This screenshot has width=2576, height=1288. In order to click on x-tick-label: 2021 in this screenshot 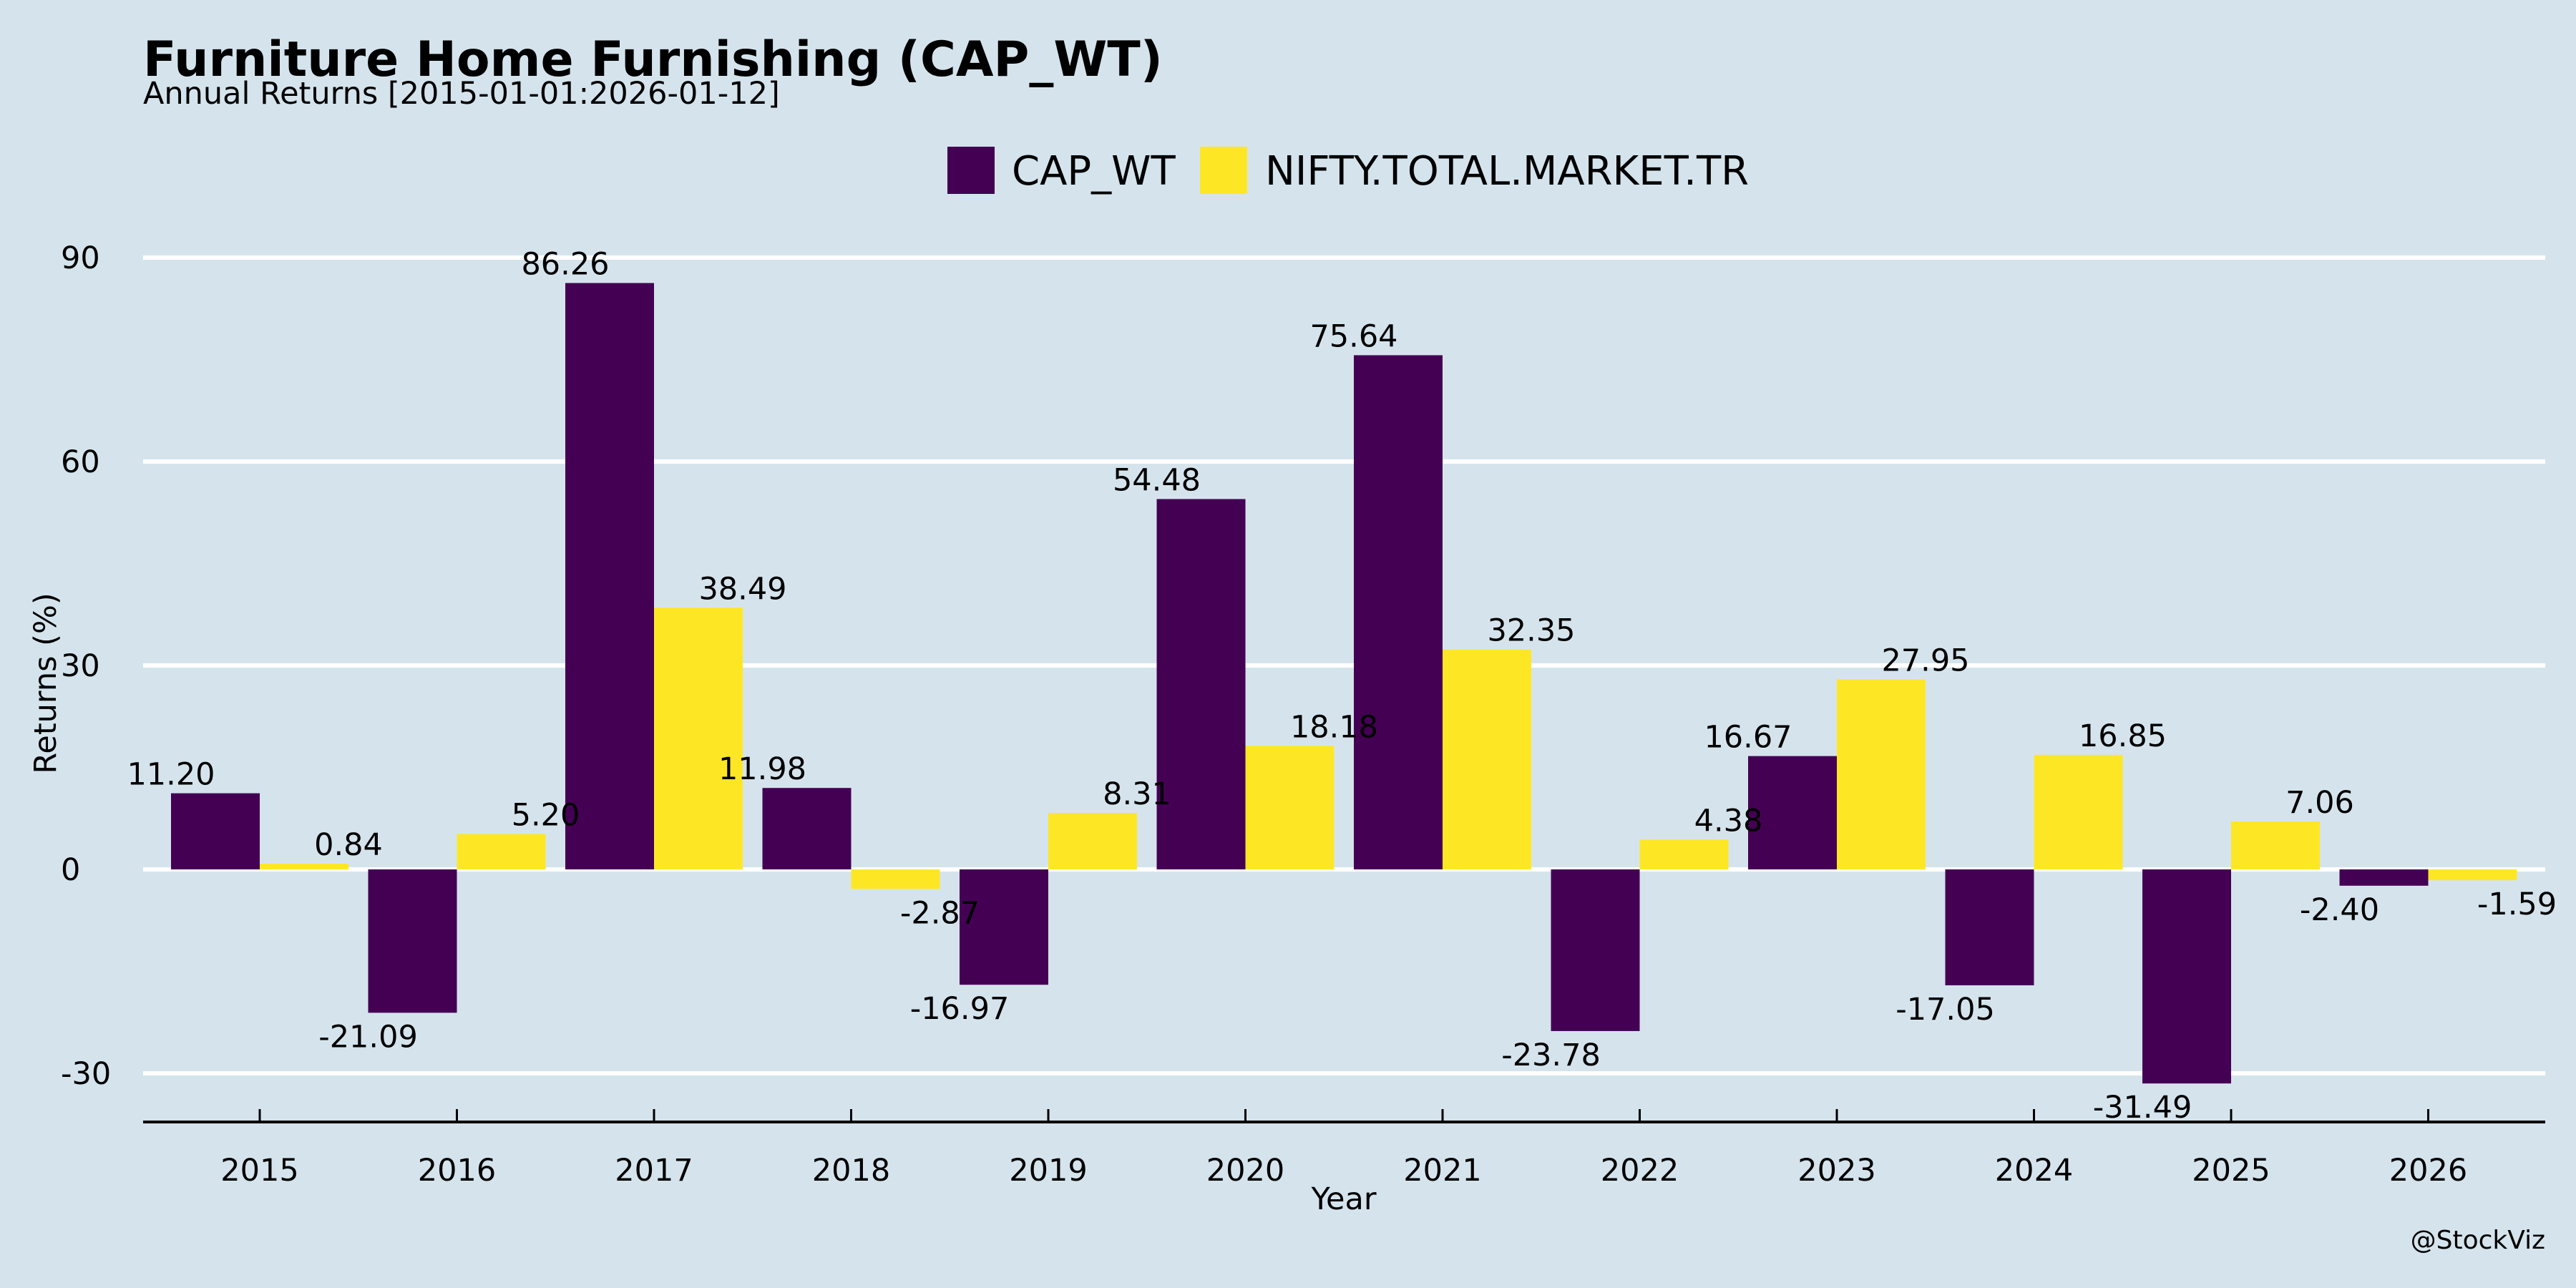, I will do `click(1442, 1171)`.